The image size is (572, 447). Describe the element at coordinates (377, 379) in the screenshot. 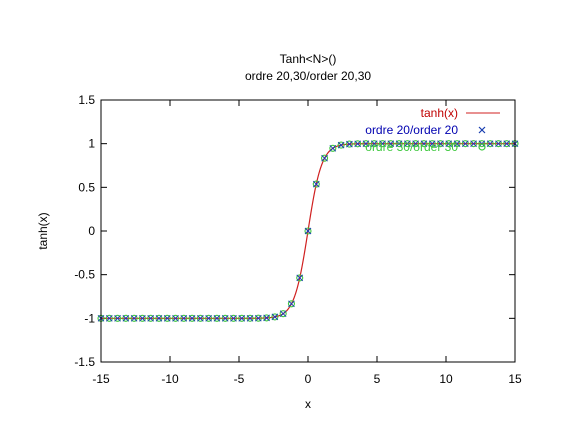

I see `x-tick-label: 5` at that location.